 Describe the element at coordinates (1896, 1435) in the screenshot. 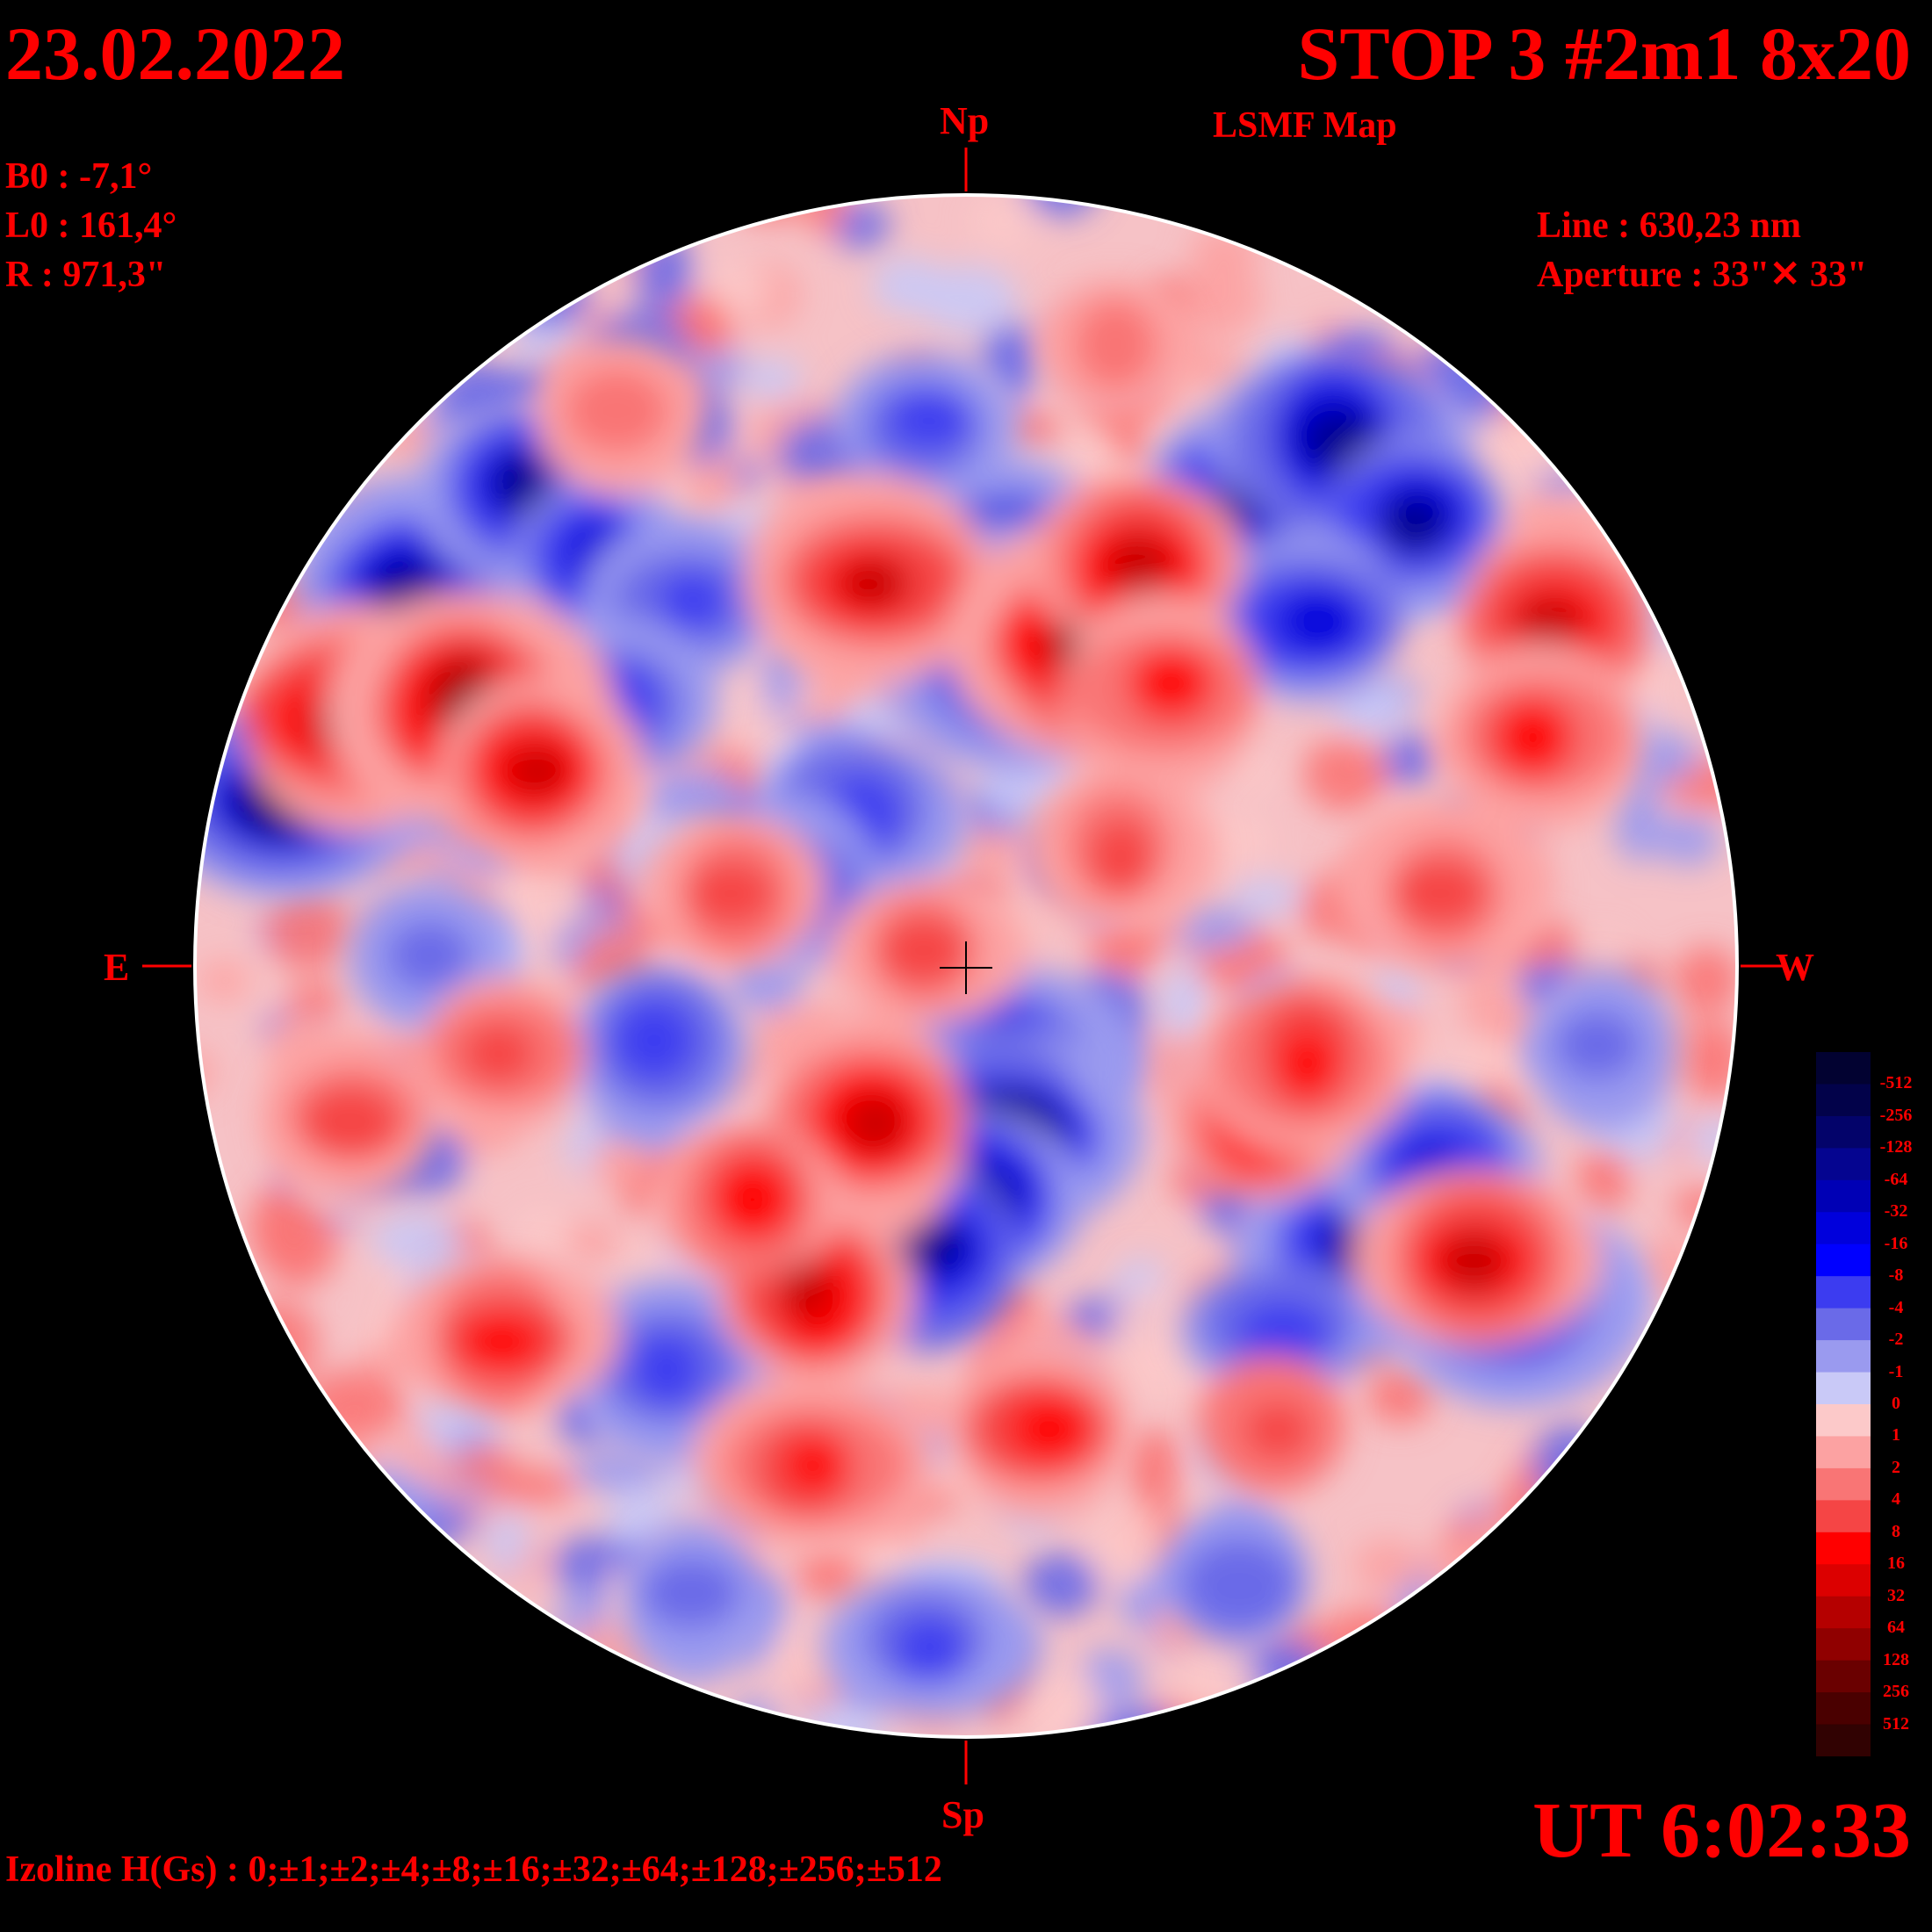

I see `legend-label: 1` at that location.